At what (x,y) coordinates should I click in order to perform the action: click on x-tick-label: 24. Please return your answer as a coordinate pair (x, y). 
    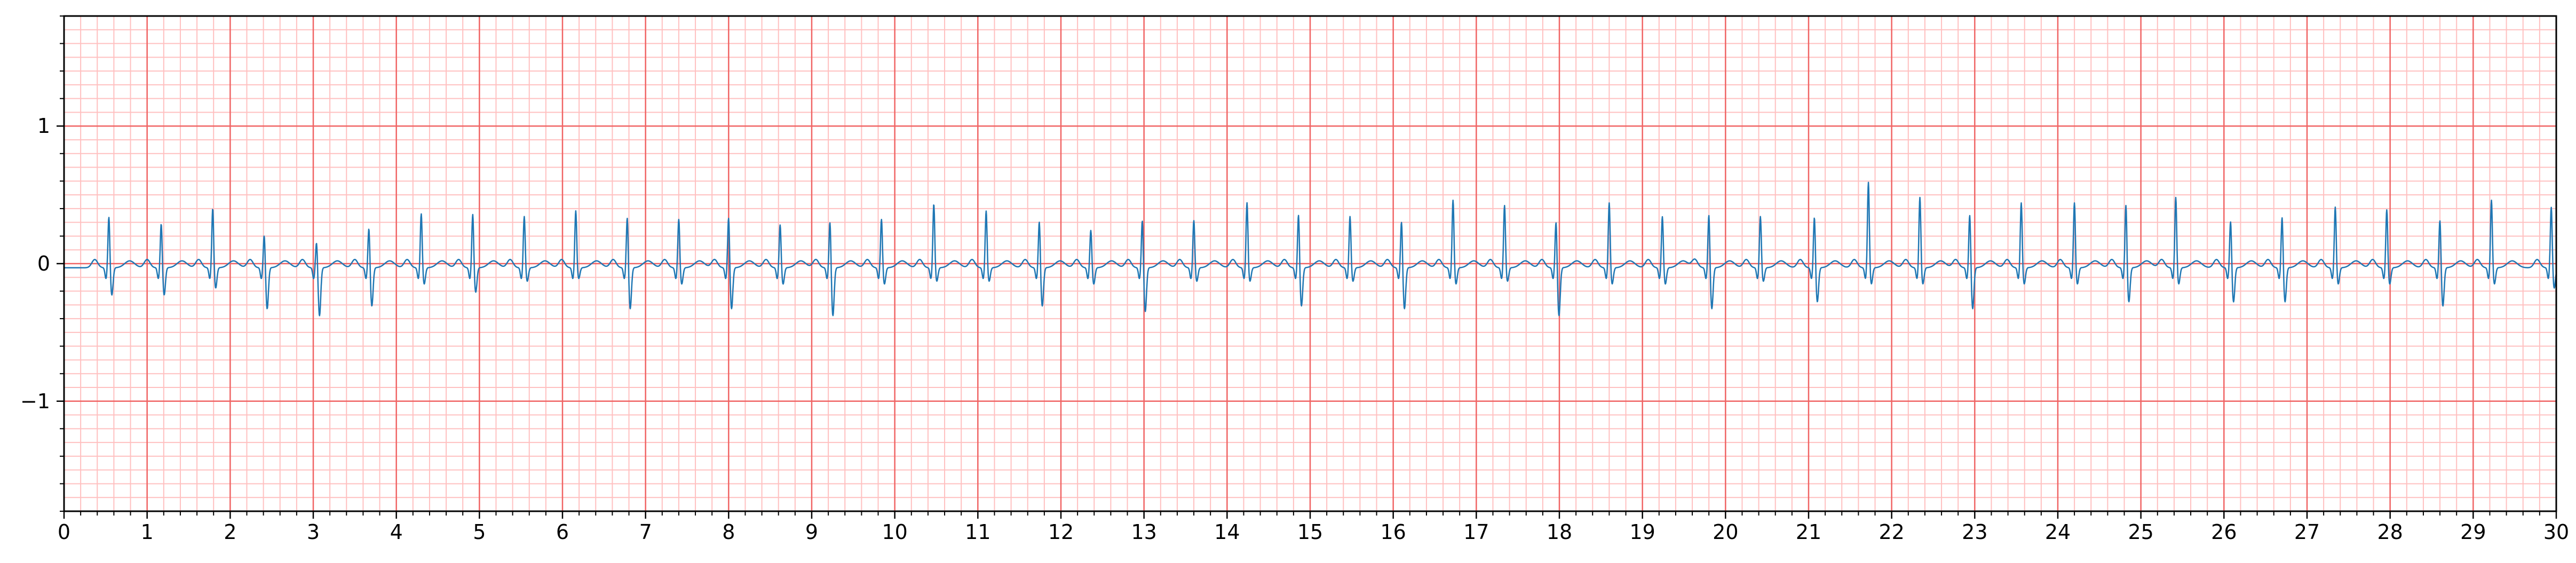
    Looking at the image, I should click on (2058, 532).